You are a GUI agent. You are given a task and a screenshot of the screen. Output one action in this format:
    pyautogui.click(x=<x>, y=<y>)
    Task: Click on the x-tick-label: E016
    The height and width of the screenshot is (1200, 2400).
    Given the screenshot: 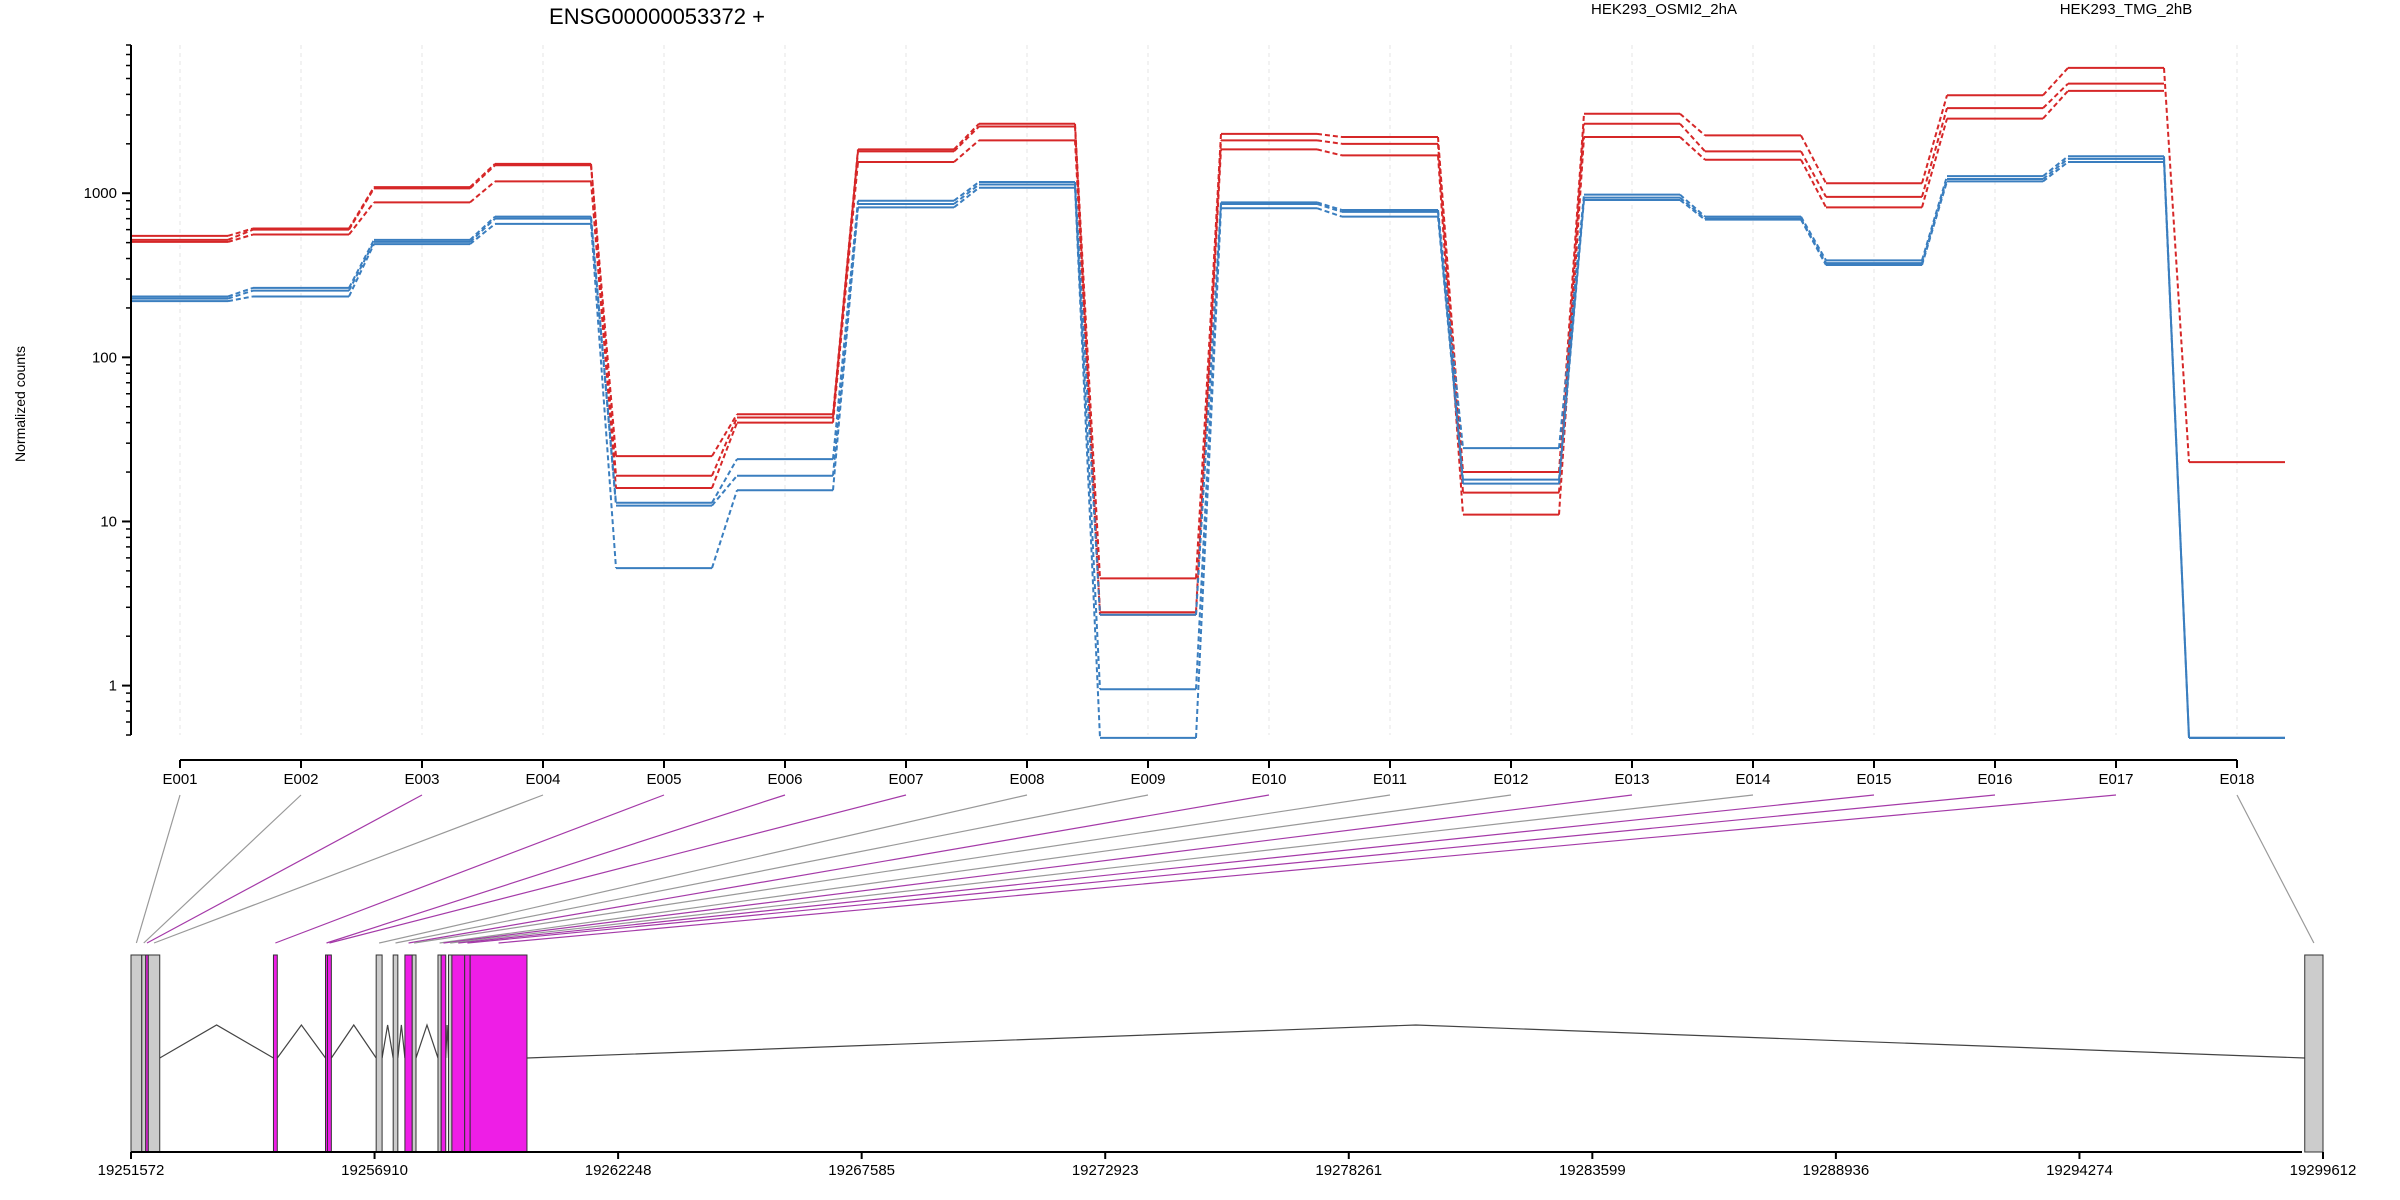 What is the action you would take?
    pyautogui.click(x=1994, y=779)
    